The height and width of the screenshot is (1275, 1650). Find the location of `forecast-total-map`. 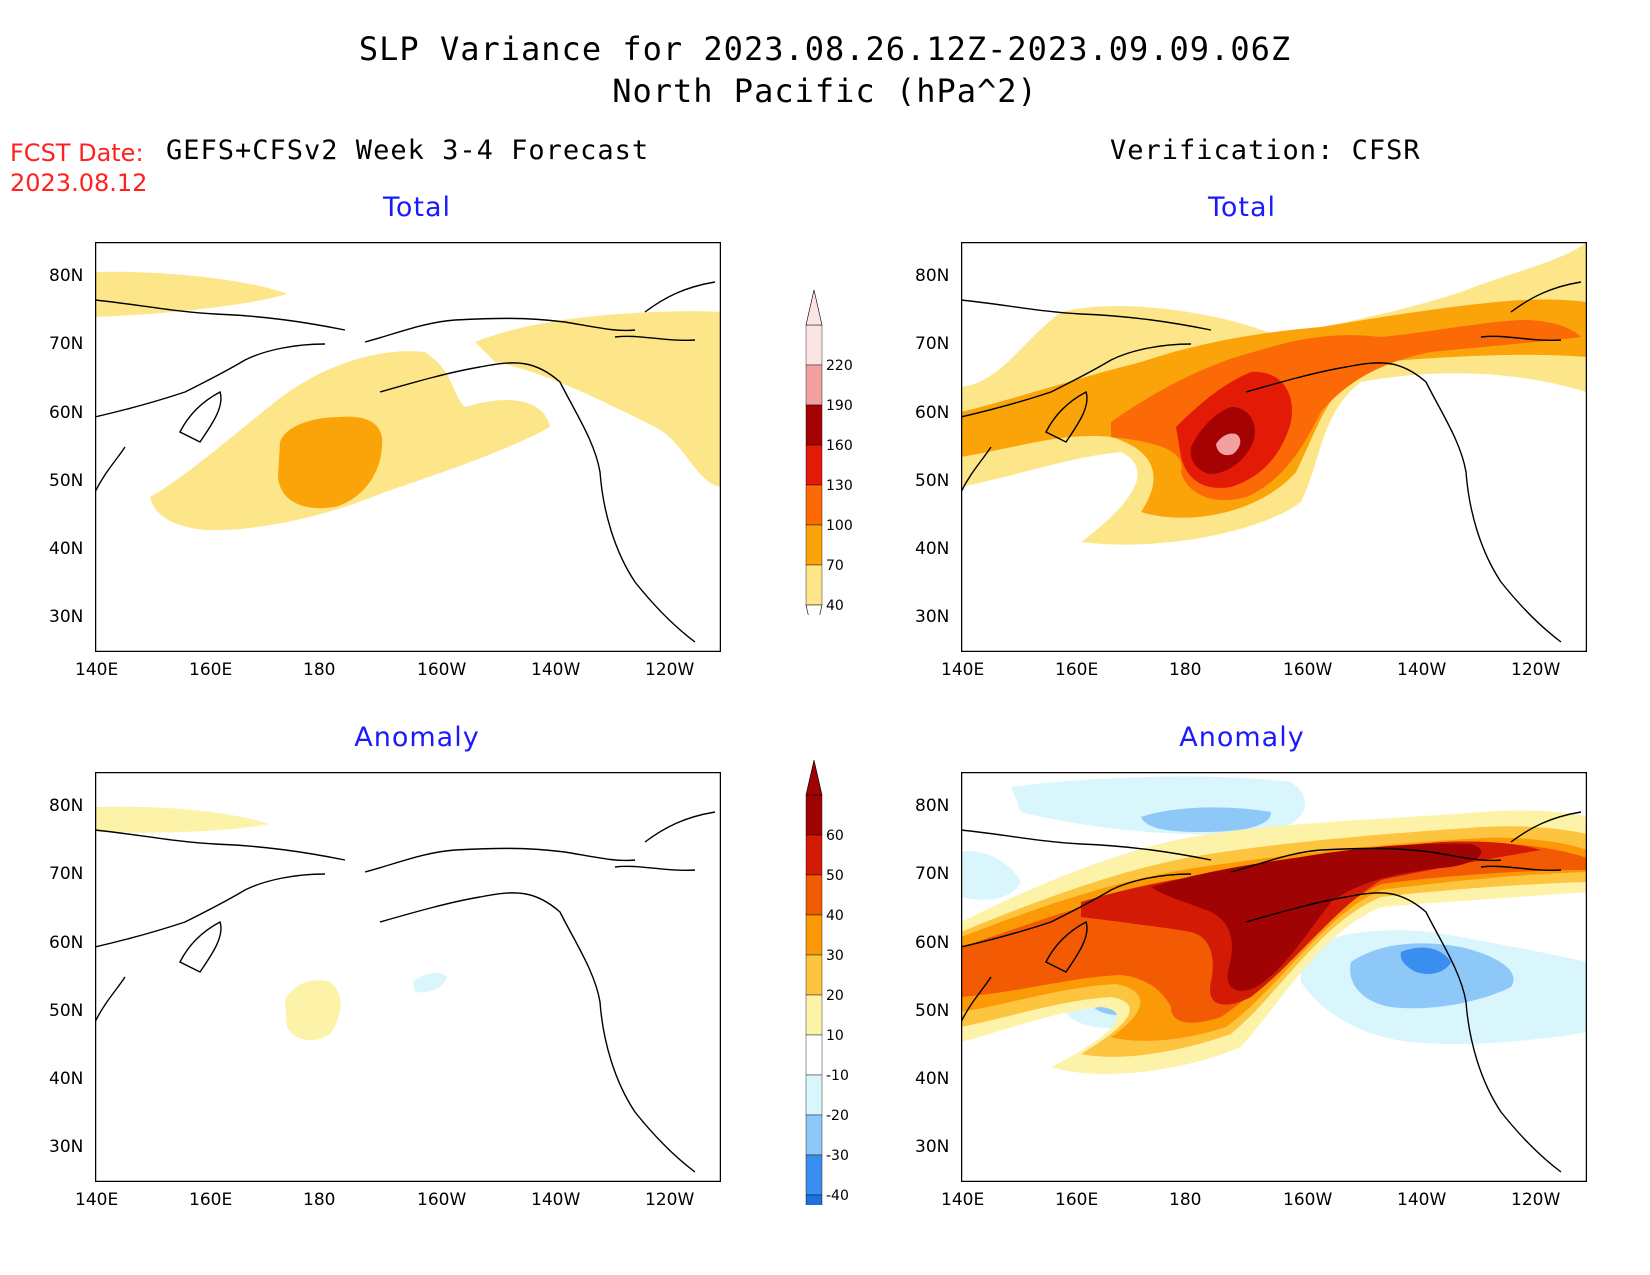

forecast-total-map is located at coordinates (408, 447).